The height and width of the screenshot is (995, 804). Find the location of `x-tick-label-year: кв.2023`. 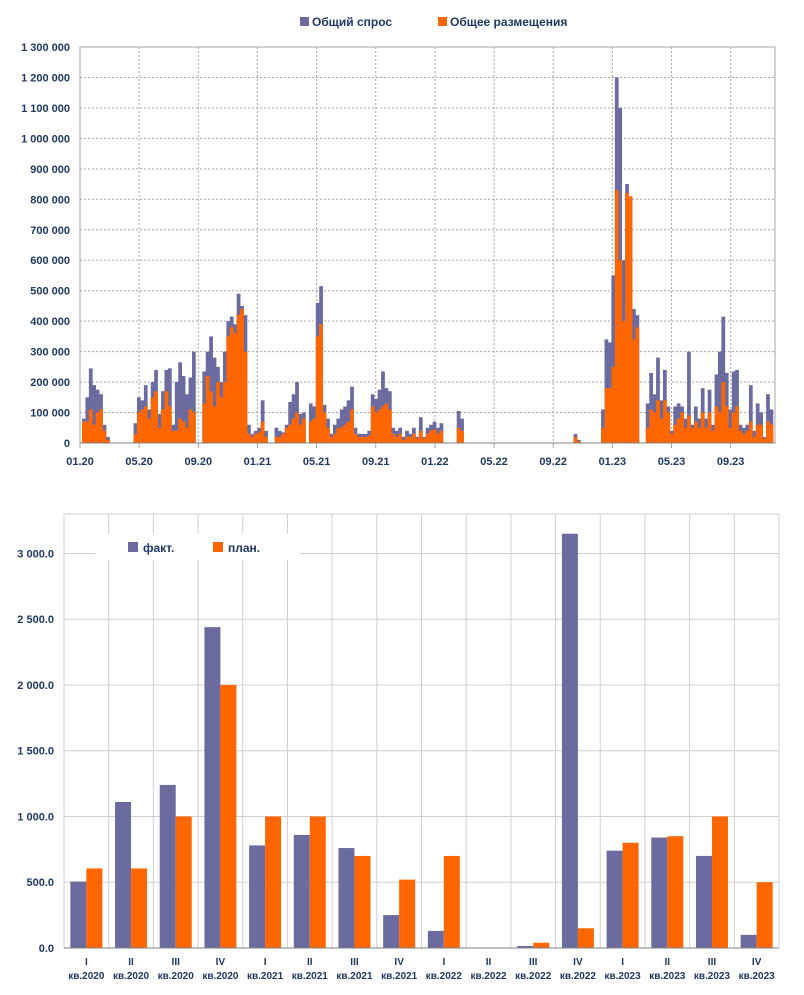

x-tick-label-year: кв.2023 is located at coordinates (623, 976).